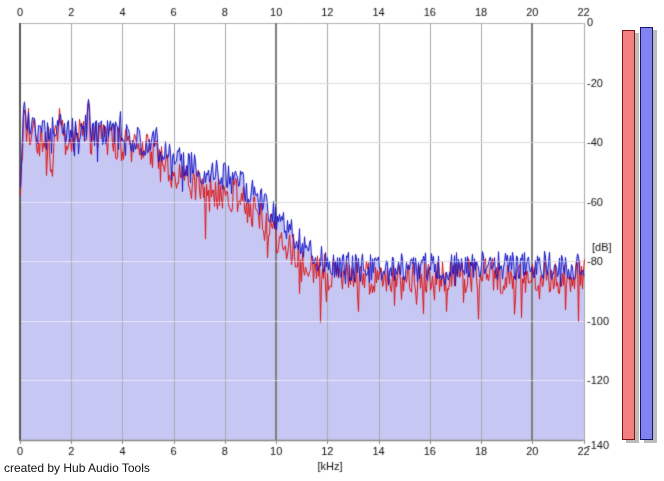  Describe the element at coordinates (646, 233) in the screenshot. I see `level-meter-right-blue` at that location.